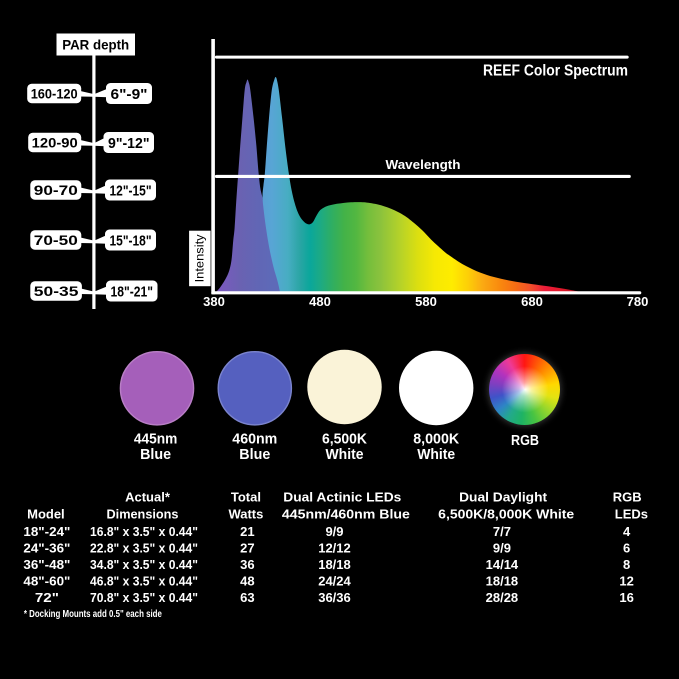 The width and height of the screenshot is (679, 679). What do you see at coordinates (131, 240) in the screenshot?
I see `svg-text: 15"-18"` at bounding box center [131, 240].